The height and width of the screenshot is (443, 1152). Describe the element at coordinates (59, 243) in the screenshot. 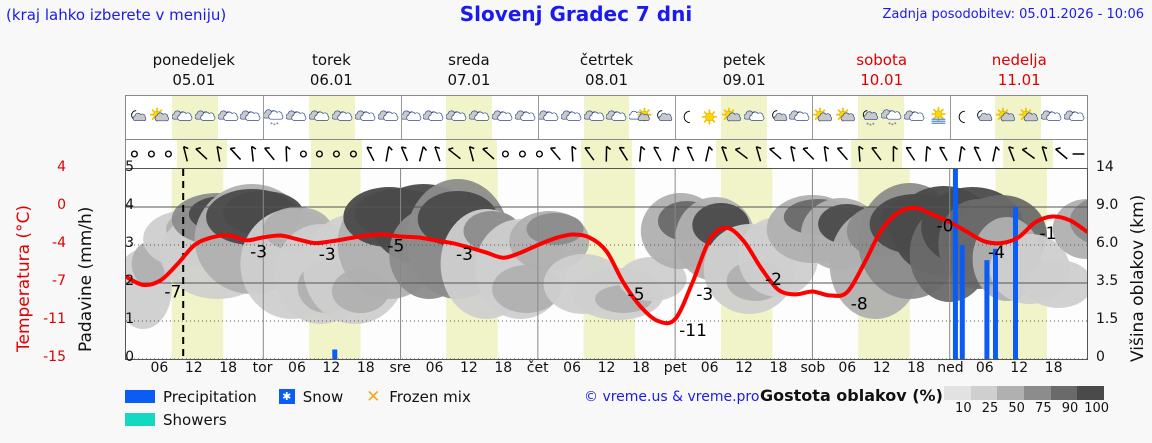

I see `temperature-tick-2: -4` at that location.